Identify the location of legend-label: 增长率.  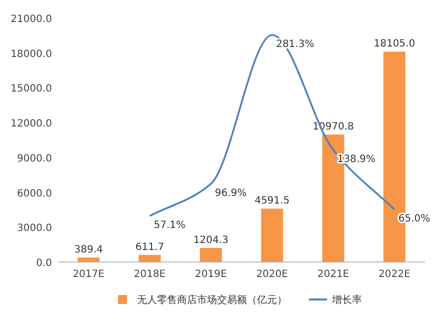
(346, 300).